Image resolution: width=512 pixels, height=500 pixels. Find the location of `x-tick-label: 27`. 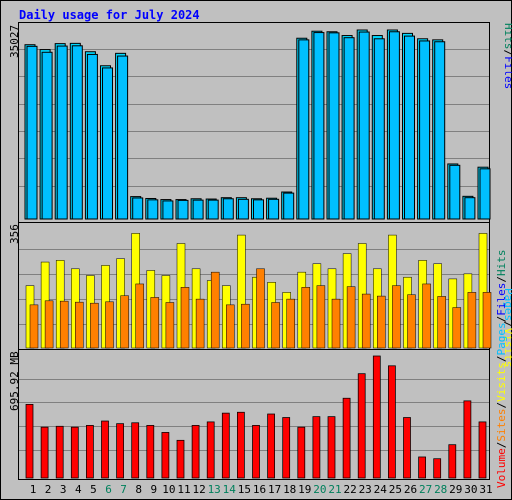

x-tick-label: 27 is located at coordinates (425, 489).